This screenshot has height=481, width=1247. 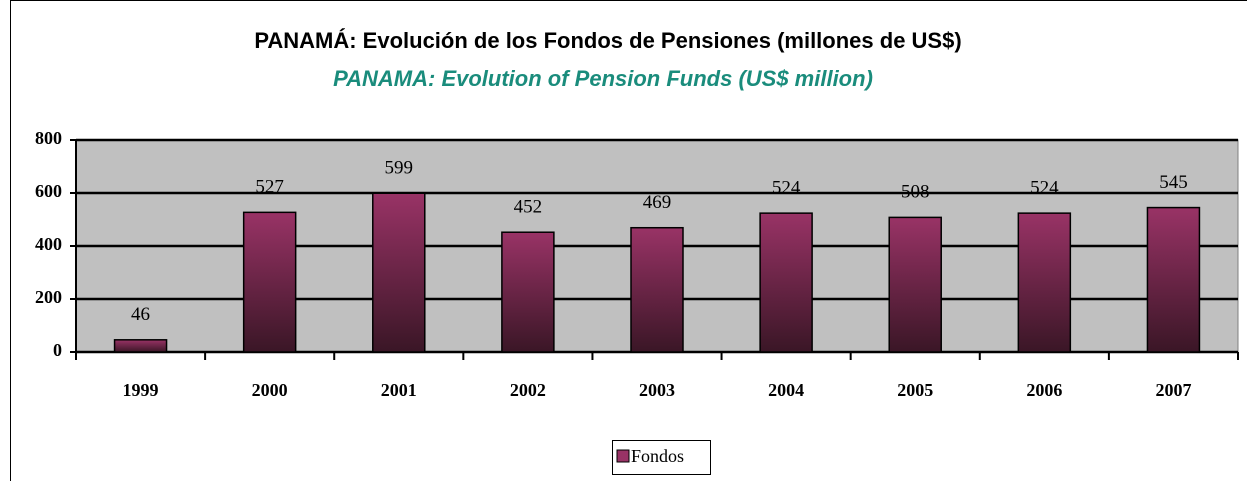 I want to click on data-label: 545, so click(x=1173, y=182).